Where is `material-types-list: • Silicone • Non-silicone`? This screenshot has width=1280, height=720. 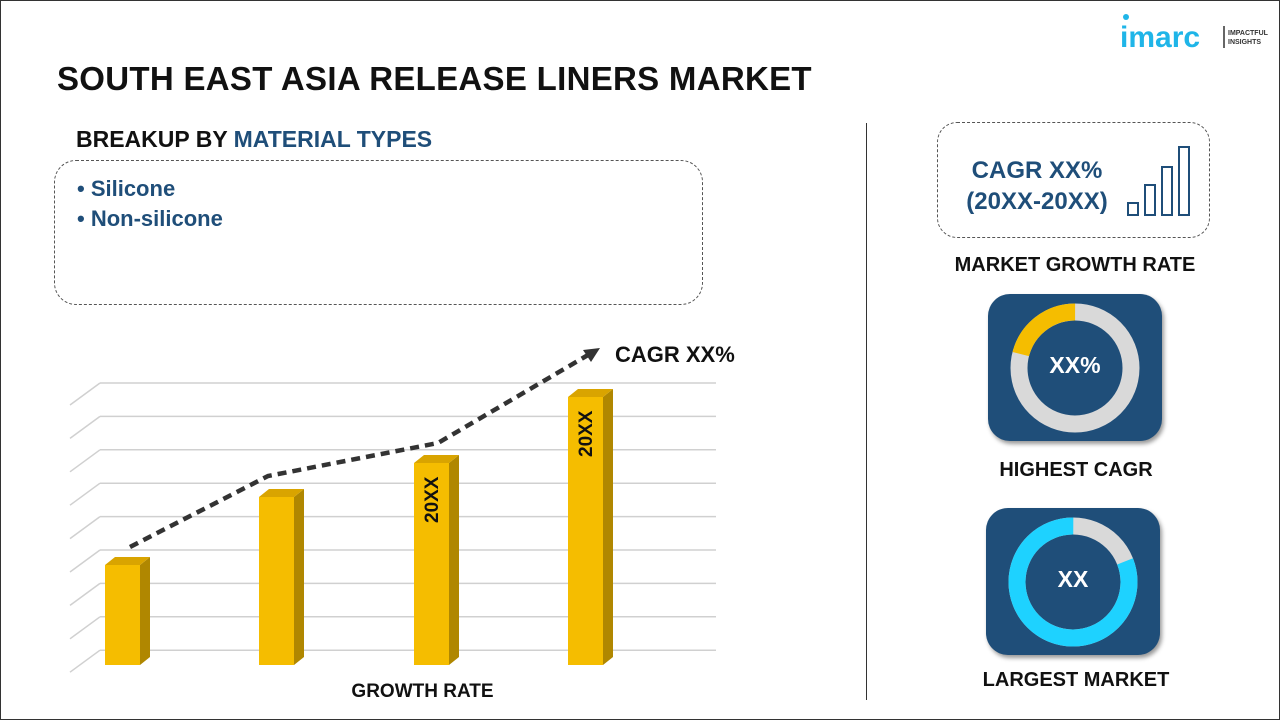
material-types-list: • Silicone • Non-silicone is located at coordinates (378, 232).